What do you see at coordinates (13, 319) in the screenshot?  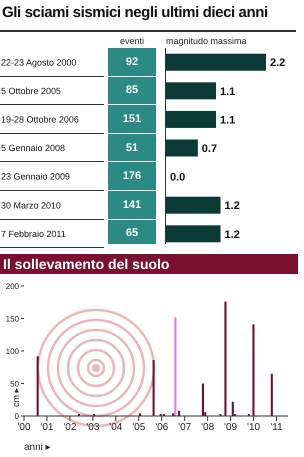 I see `y-tick-label: 150` at bounding box center [13, 319].